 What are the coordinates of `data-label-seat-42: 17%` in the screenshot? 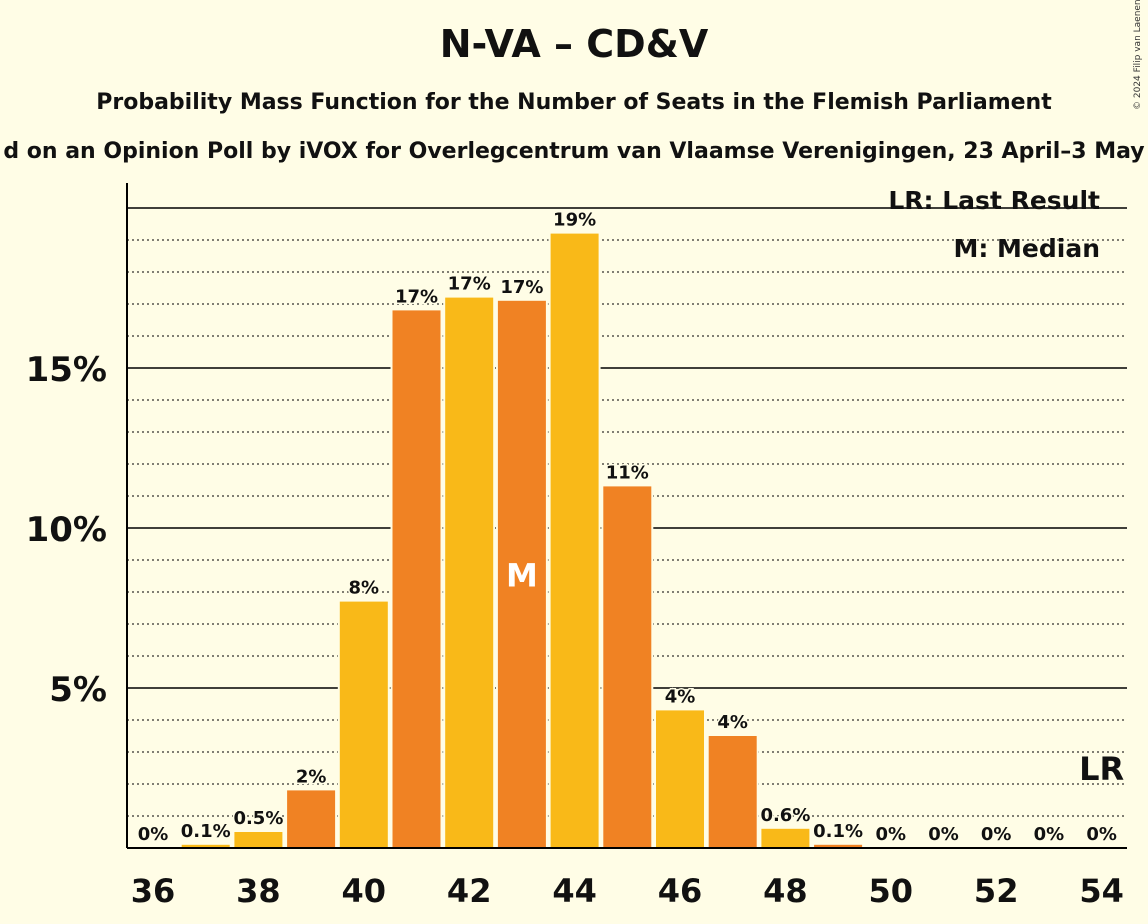 It's located at (469, 284).